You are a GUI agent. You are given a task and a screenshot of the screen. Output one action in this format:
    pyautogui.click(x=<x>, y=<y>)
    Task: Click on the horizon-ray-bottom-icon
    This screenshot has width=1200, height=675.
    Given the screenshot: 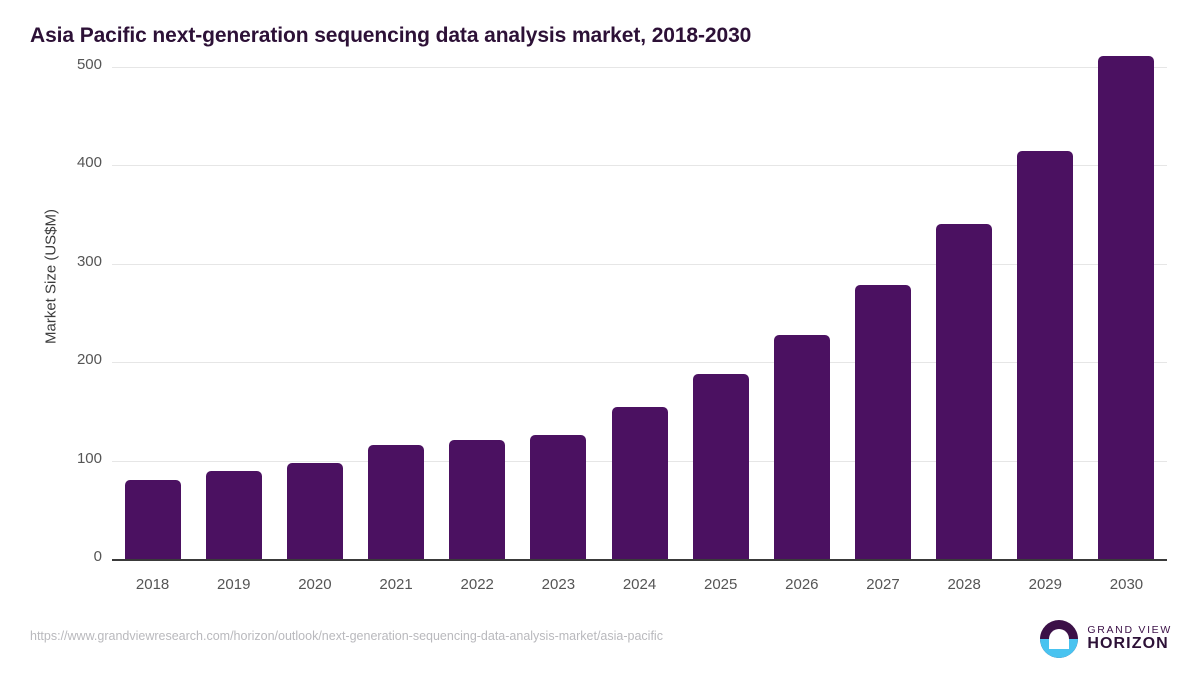 What is the action you would take?
    pyautogui.click(x=1059, y=647)
    